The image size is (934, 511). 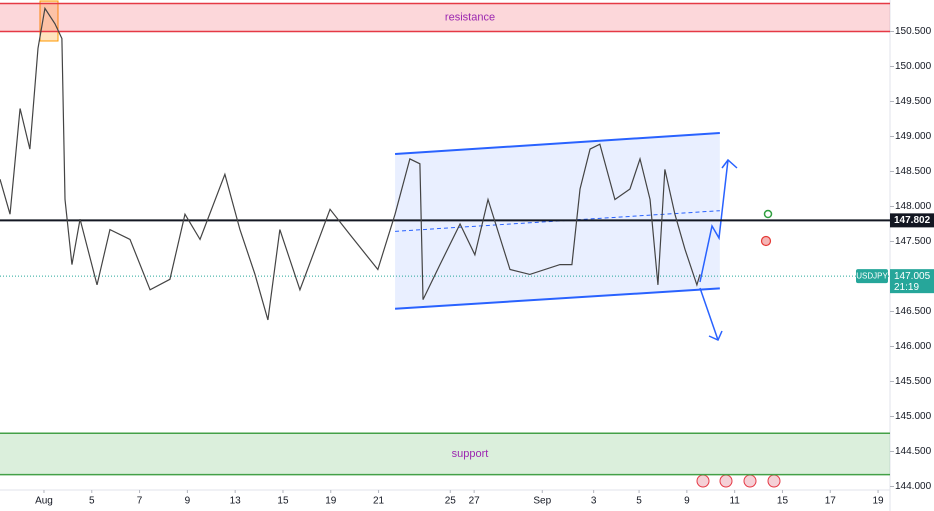 What do you see at coordinates (718, 249) in the screenshot?
I see `arrows` at bounding box center [718, 249].